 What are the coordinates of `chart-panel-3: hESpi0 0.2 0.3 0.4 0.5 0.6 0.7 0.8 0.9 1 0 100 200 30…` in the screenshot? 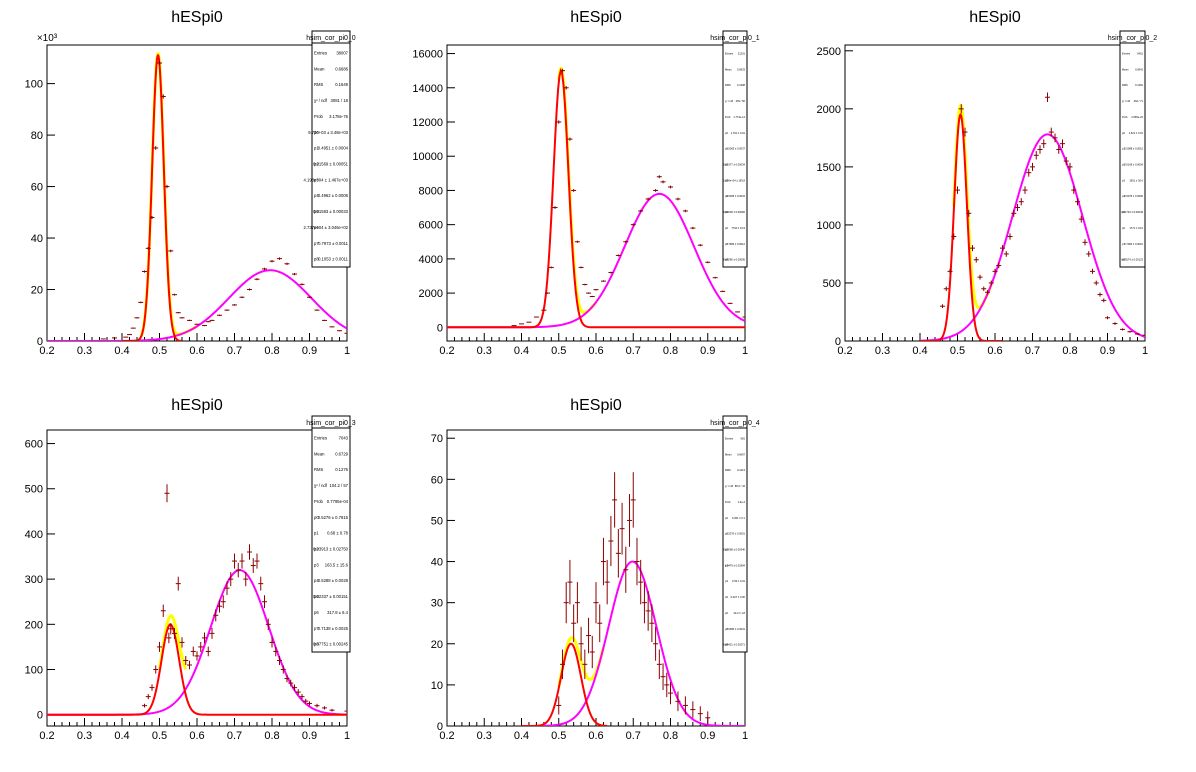 It's located at (190, 569).